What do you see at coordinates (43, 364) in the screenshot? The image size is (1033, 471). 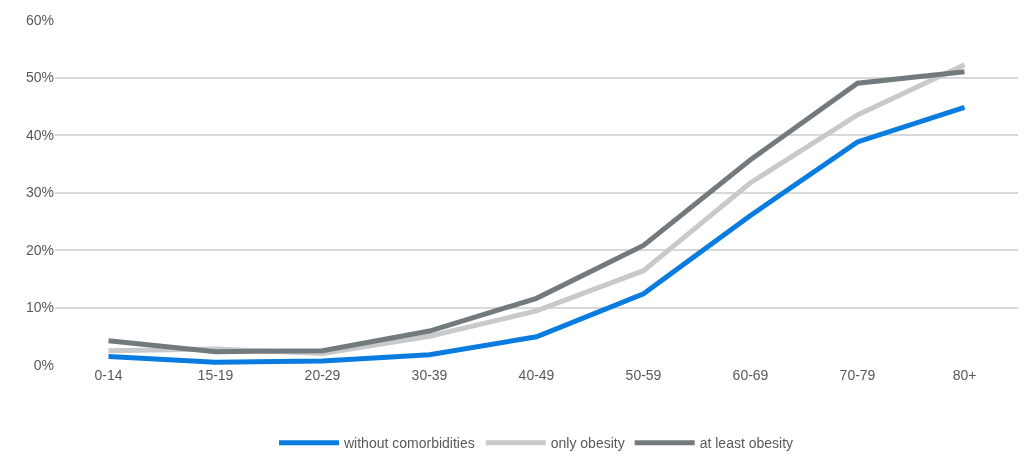 I see `y-tick-label: 0%` at bounding box center [43, 364].